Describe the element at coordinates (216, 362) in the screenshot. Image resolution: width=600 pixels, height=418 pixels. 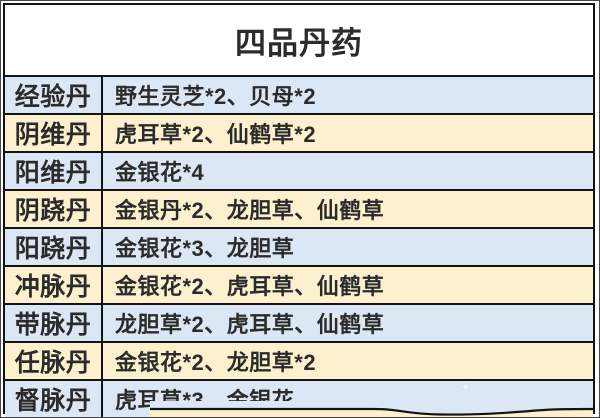
I see `elixir-ingredients-cell: 金银花*2、龙胆草*2` at that location.